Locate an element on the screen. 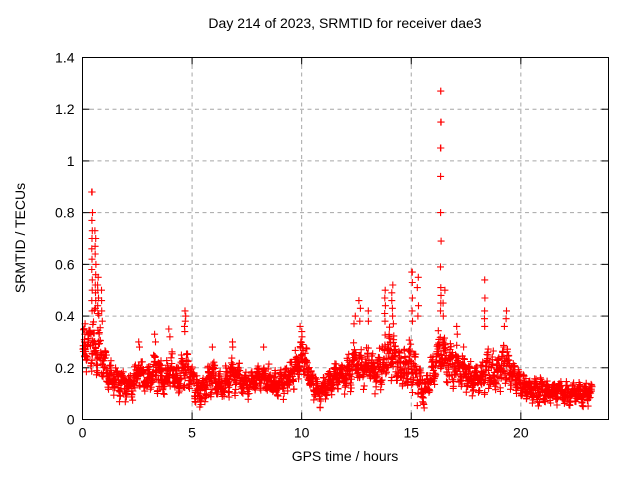 Image resolution: width=640 pixels, height=480 pixels. y-tick-label: 1.2 is located at coordinates (65, 109).